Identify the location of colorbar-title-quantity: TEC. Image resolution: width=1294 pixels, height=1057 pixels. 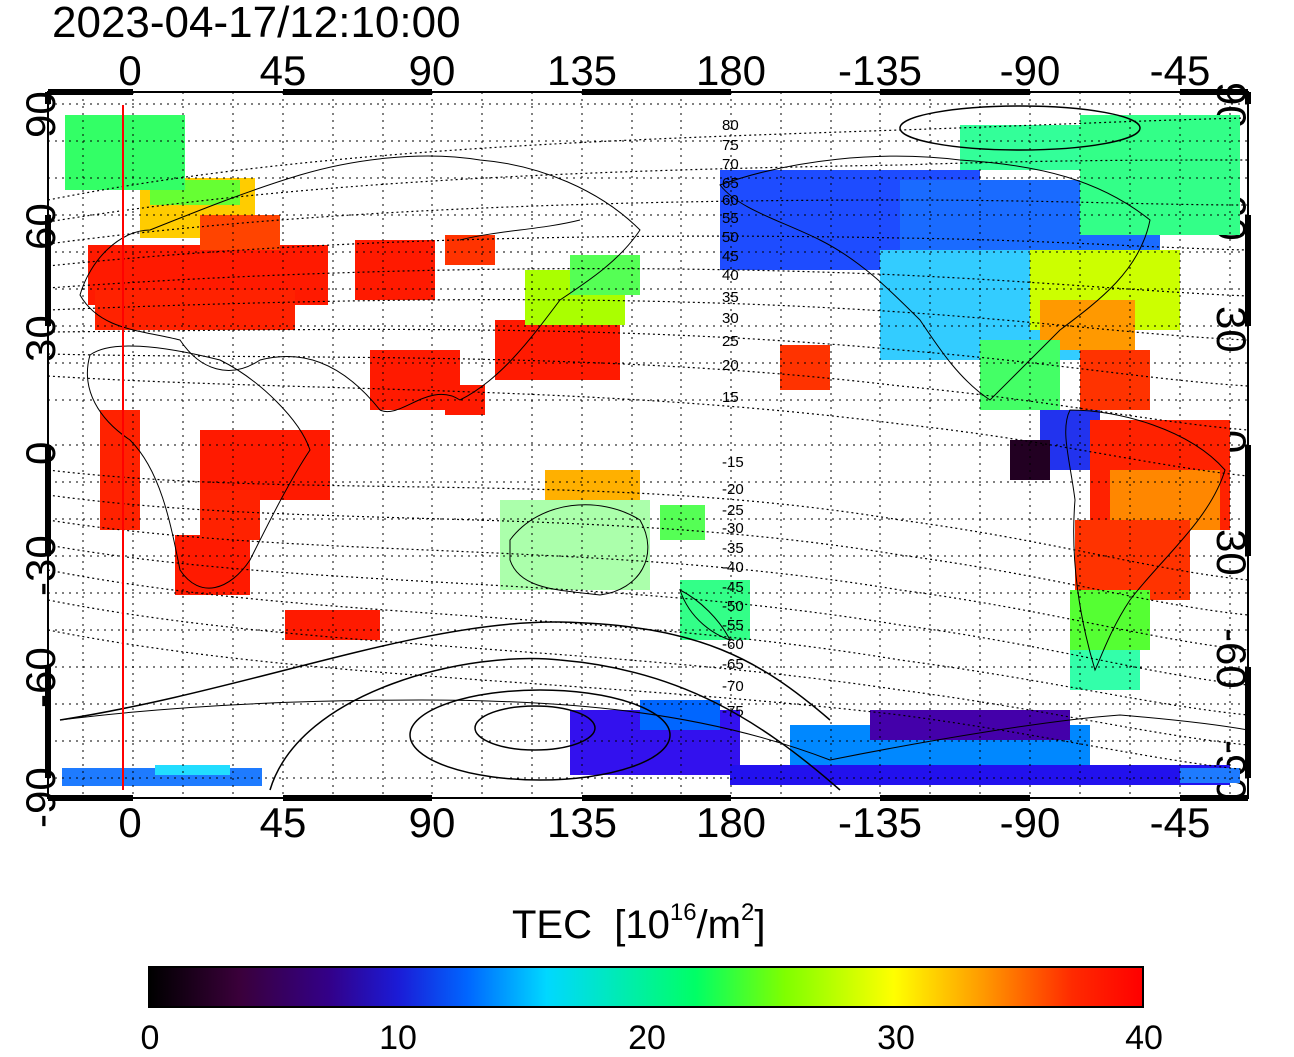
(552, 925).